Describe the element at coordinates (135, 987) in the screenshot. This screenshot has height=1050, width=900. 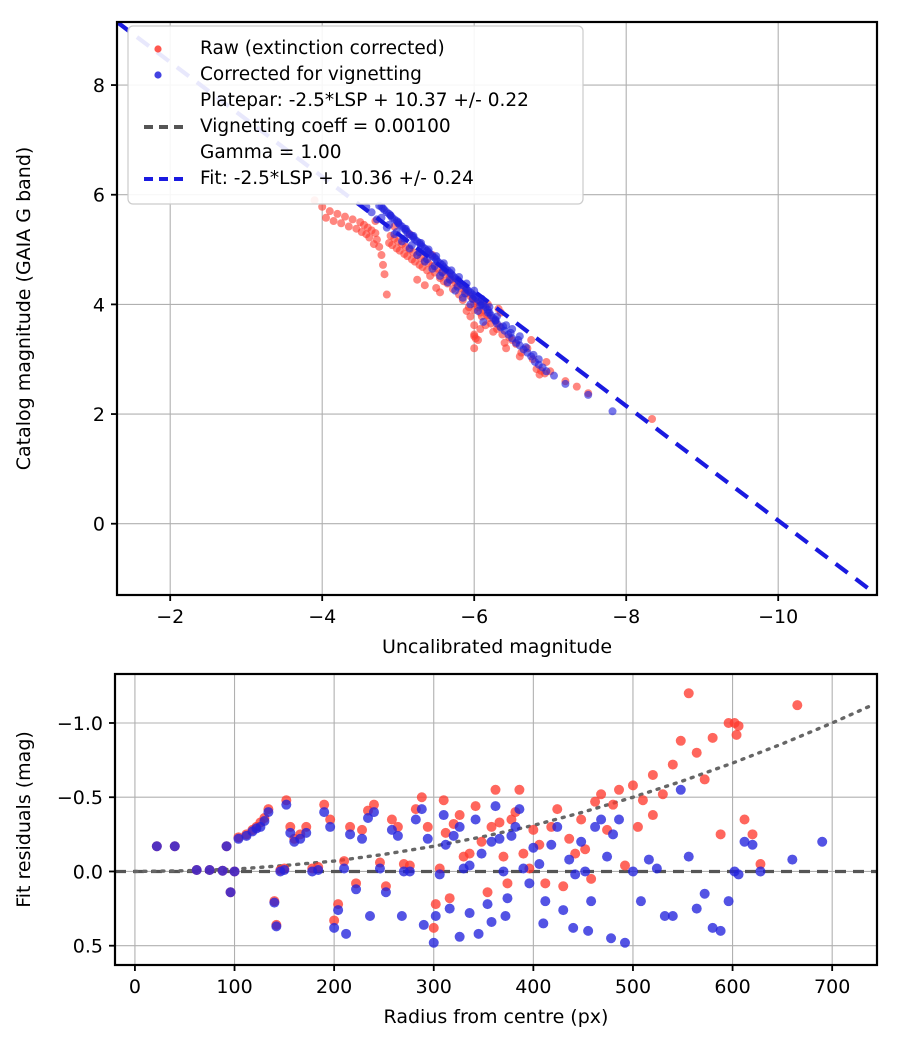
I see `x-tick-label: 0` at that location.